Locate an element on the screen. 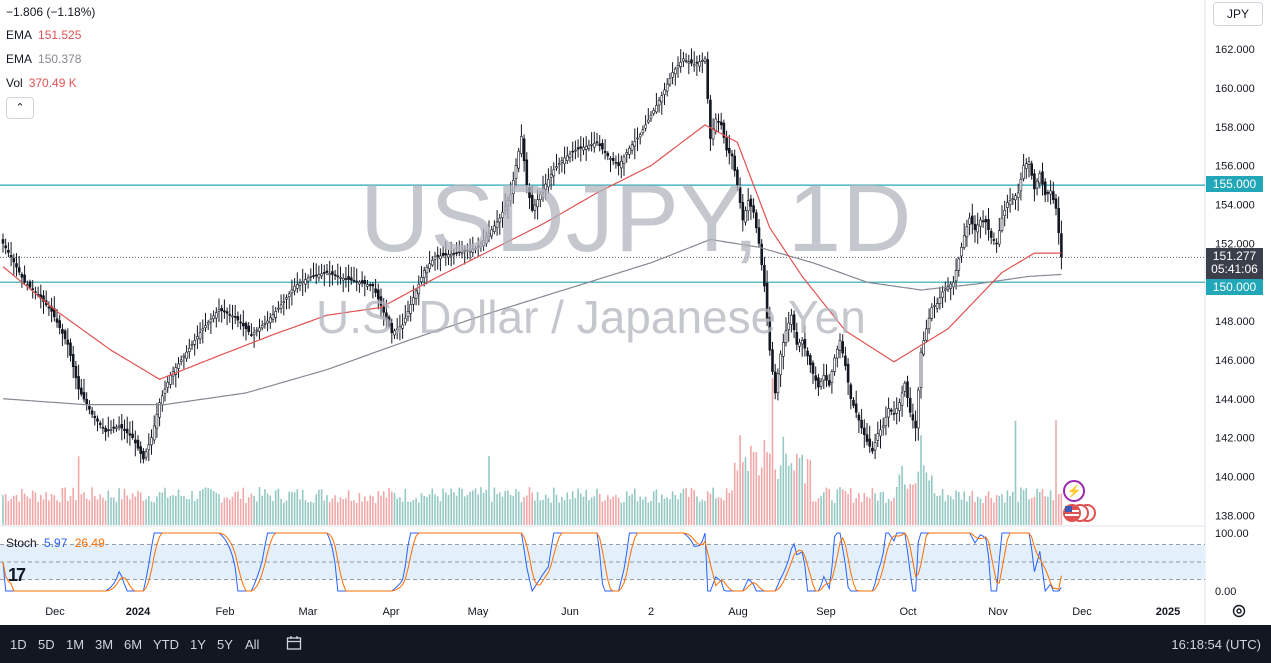 This screenshot has height=663, width=1271. timeframe-6m: 6M is located at coordinates (133, 644).